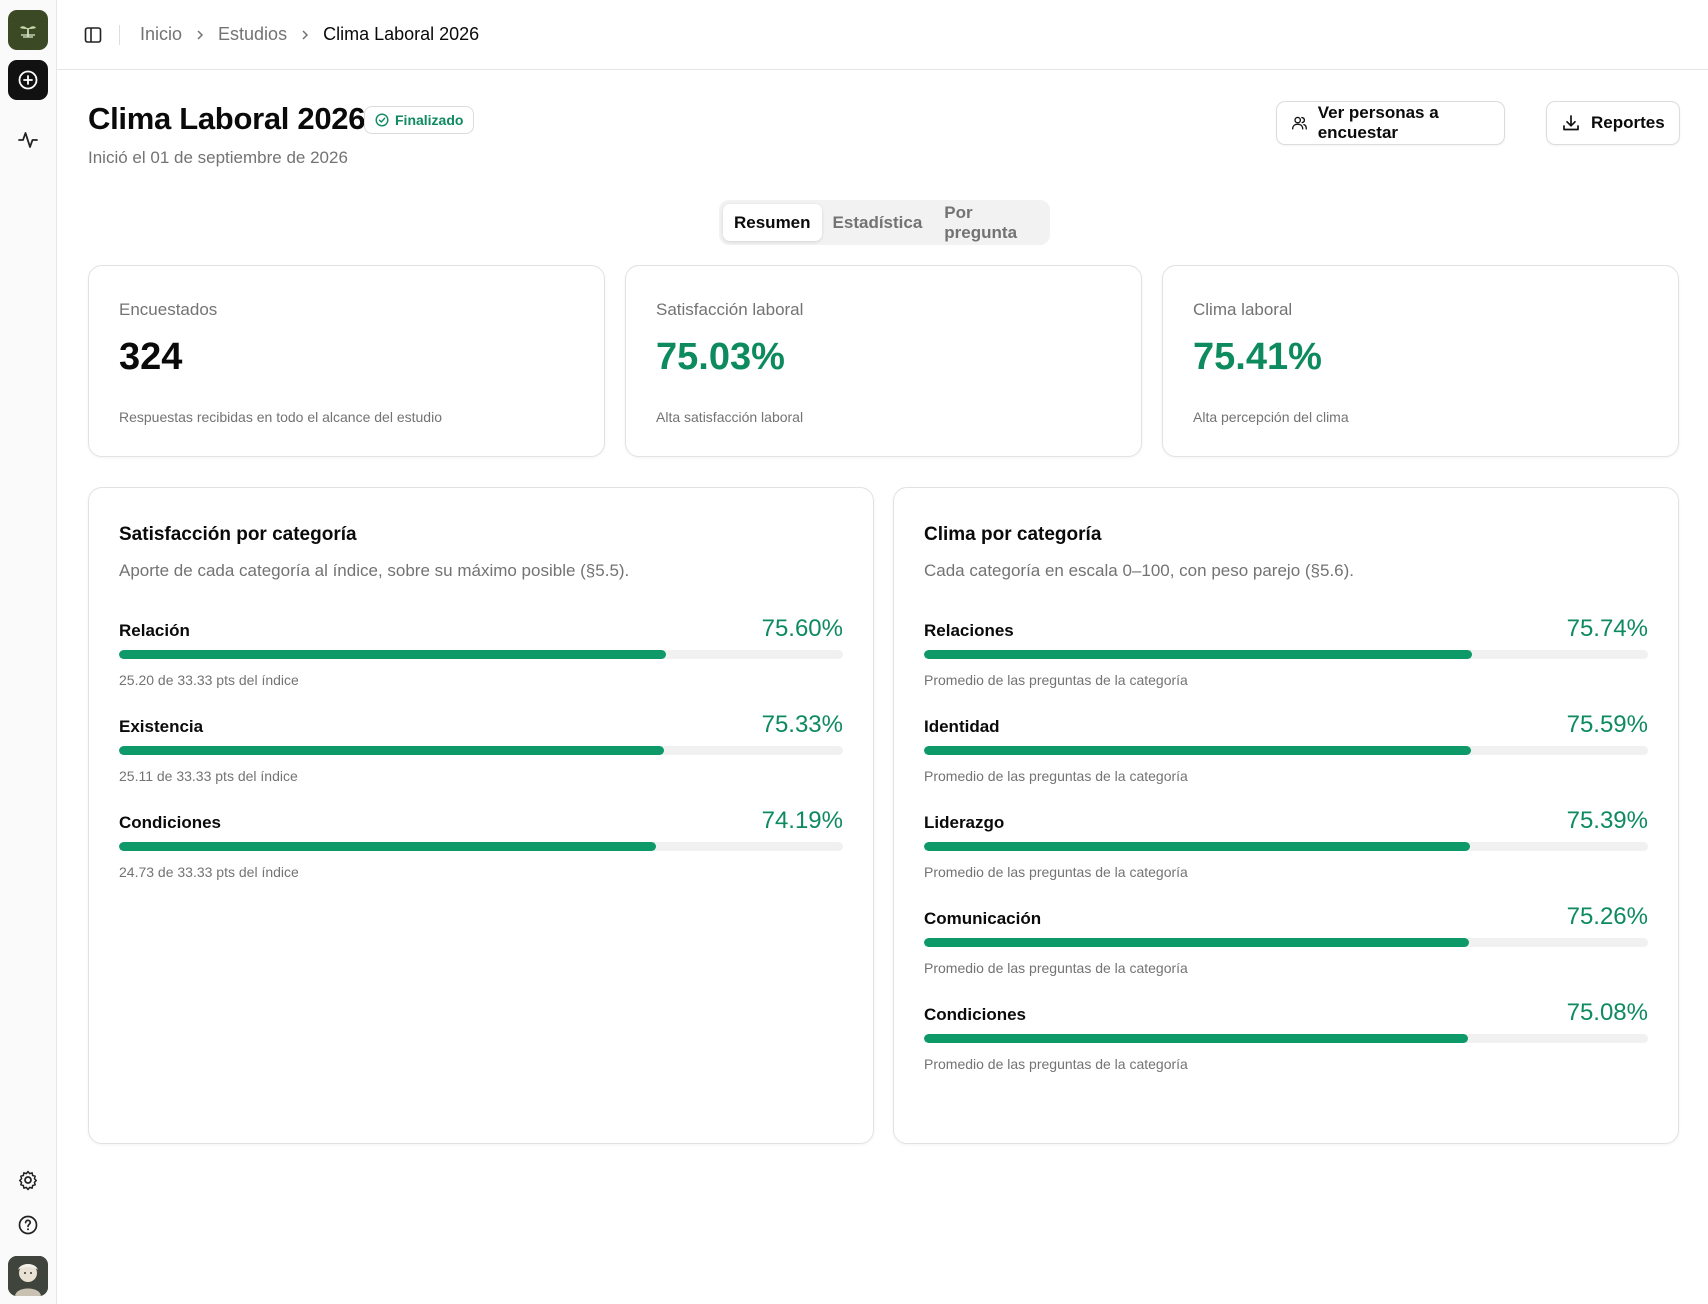 This screenshot has width=1708, height=1304. What do you see at coordinates (168, 309) in the screenshot?
I see `stat-label: Encuestados` at bounding box center [168, 309].